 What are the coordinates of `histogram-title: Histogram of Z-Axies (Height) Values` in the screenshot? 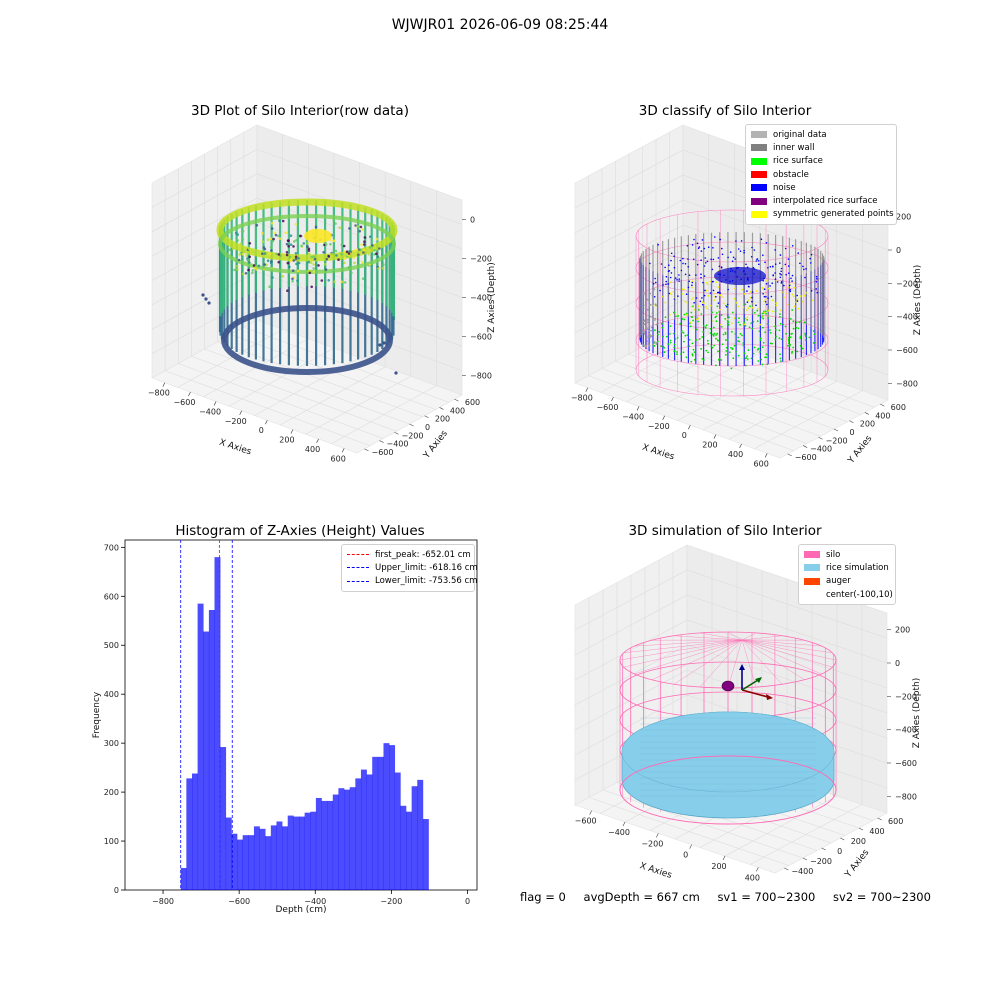 It's located at (300, 531).